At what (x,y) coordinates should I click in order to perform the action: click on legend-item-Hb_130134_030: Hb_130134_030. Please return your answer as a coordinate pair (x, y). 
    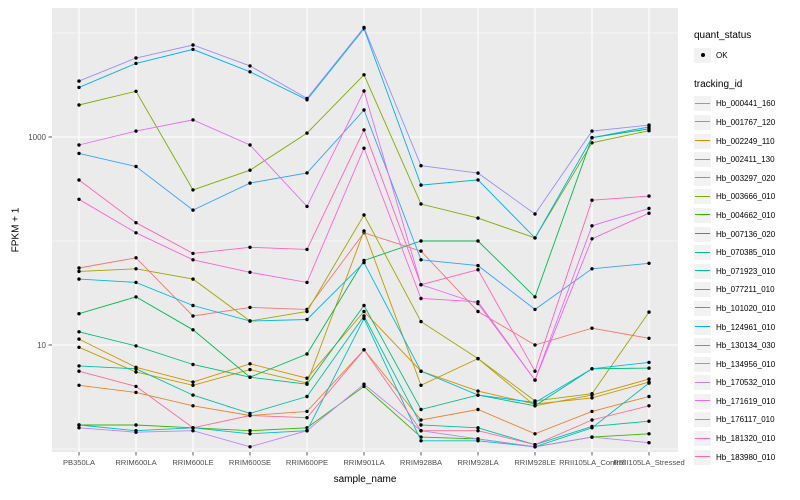
    Looking at the image, I should click on (746, 345).